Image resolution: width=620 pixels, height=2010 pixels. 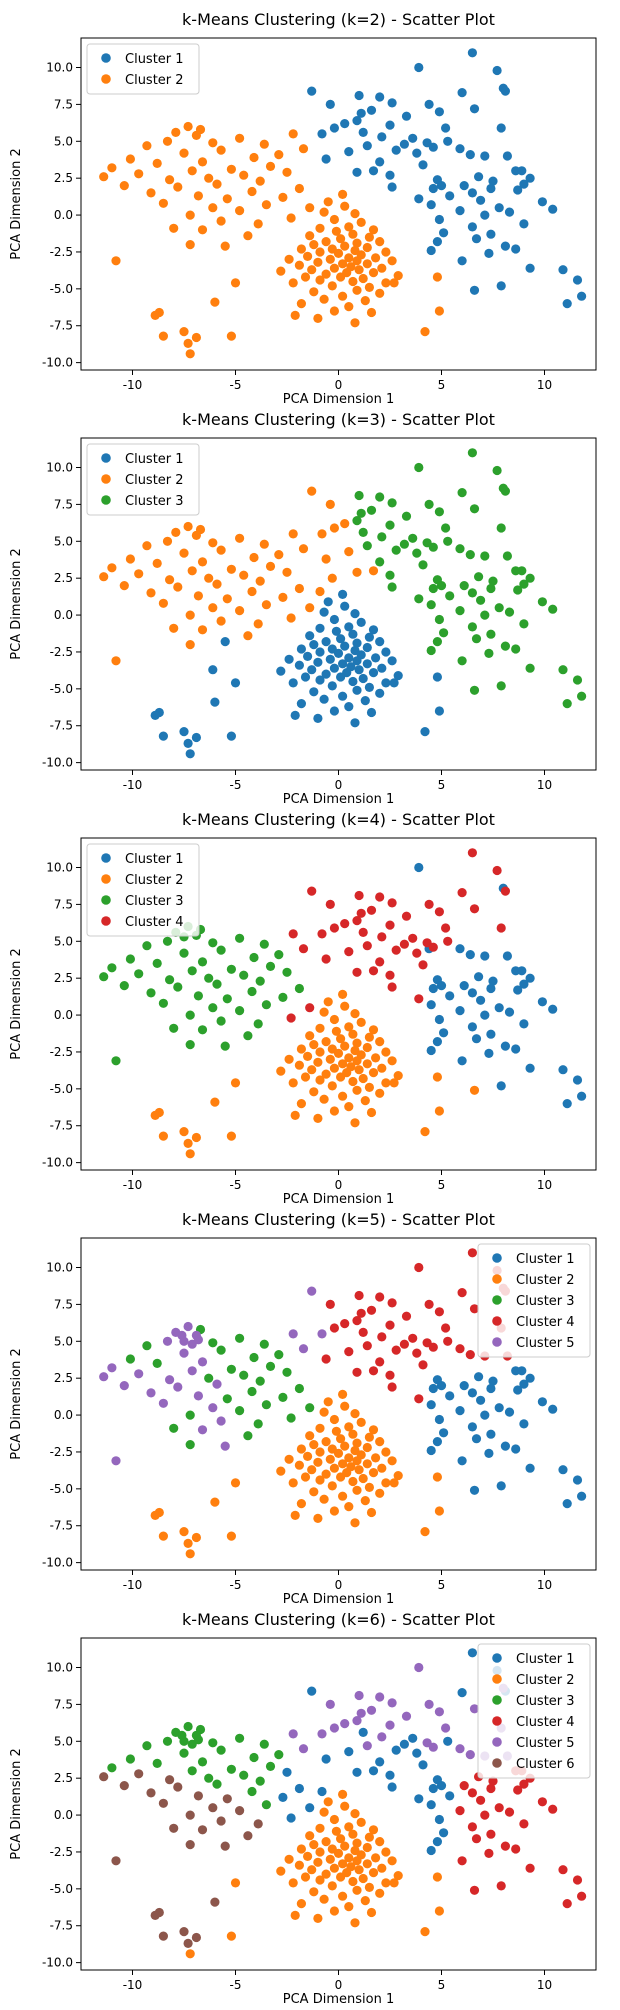 What do you see at coordinates (63, 541) in the screenshot?
I see `y-tick-label: 5.0` at bounding box center [63, 541].